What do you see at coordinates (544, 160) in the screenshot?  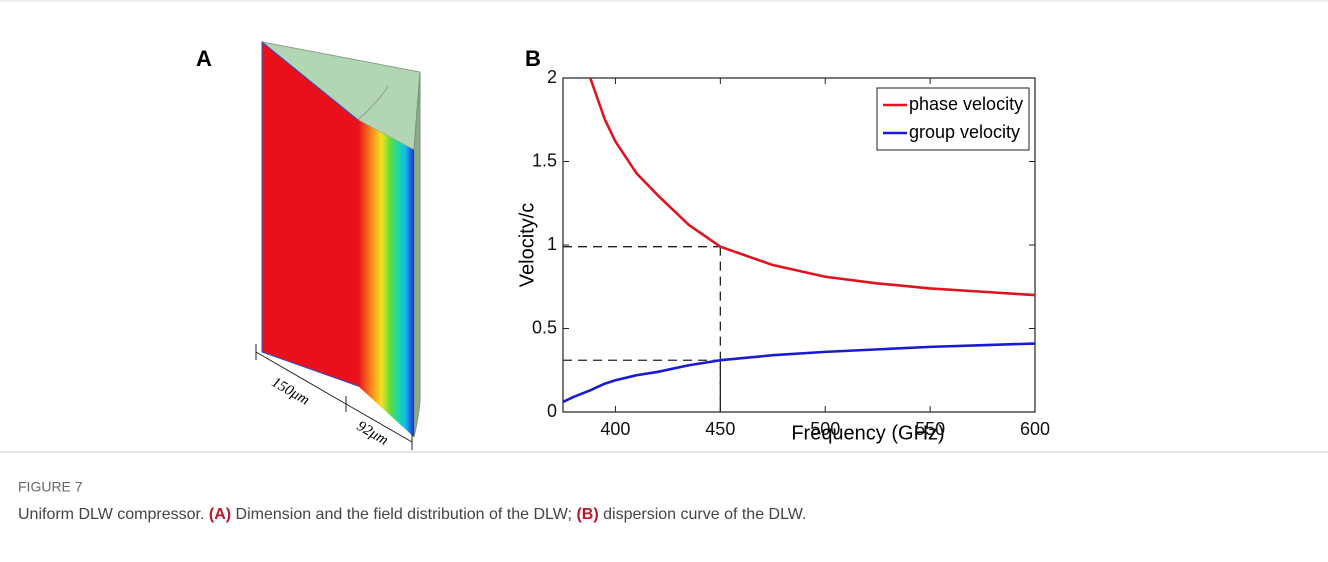 I see `y-tick-label: 1.5` at bounding box center [544, 160].